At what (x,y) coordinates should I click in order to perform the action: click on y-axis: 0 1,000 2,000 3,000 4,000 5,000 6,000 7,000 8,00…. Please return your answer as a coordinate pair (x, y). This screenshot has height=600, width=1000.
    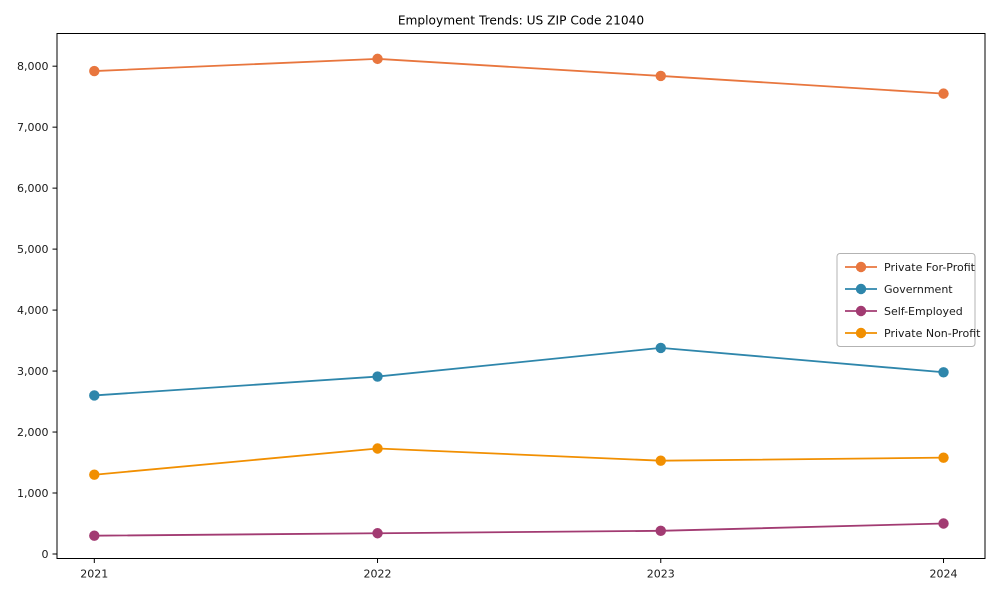
    Looking at the image, I should click on (37, 310).